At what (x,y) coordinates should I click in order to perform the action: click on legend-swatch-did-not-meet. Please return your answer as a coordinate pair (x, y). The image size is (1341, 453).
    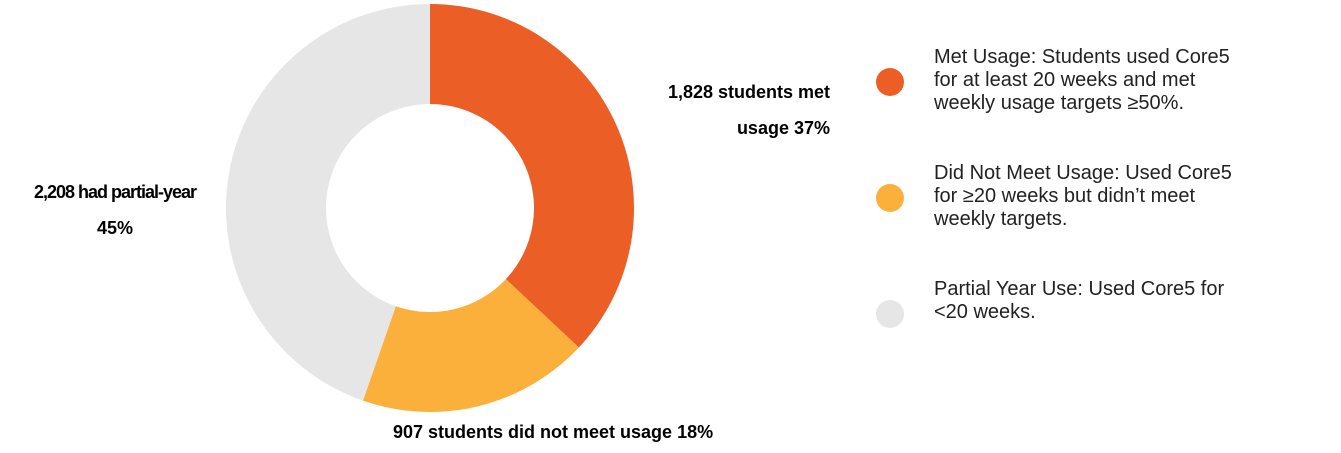
    Looking at the image, I should click on (890, 198).